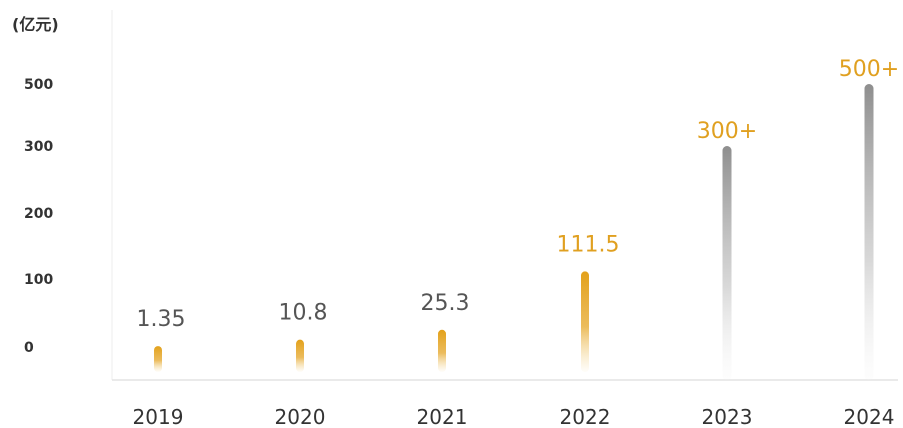 Image resolution: width=903 pixels, height=428 pixels. I want to click on value-label-2024: 500+, so click(869, 69).